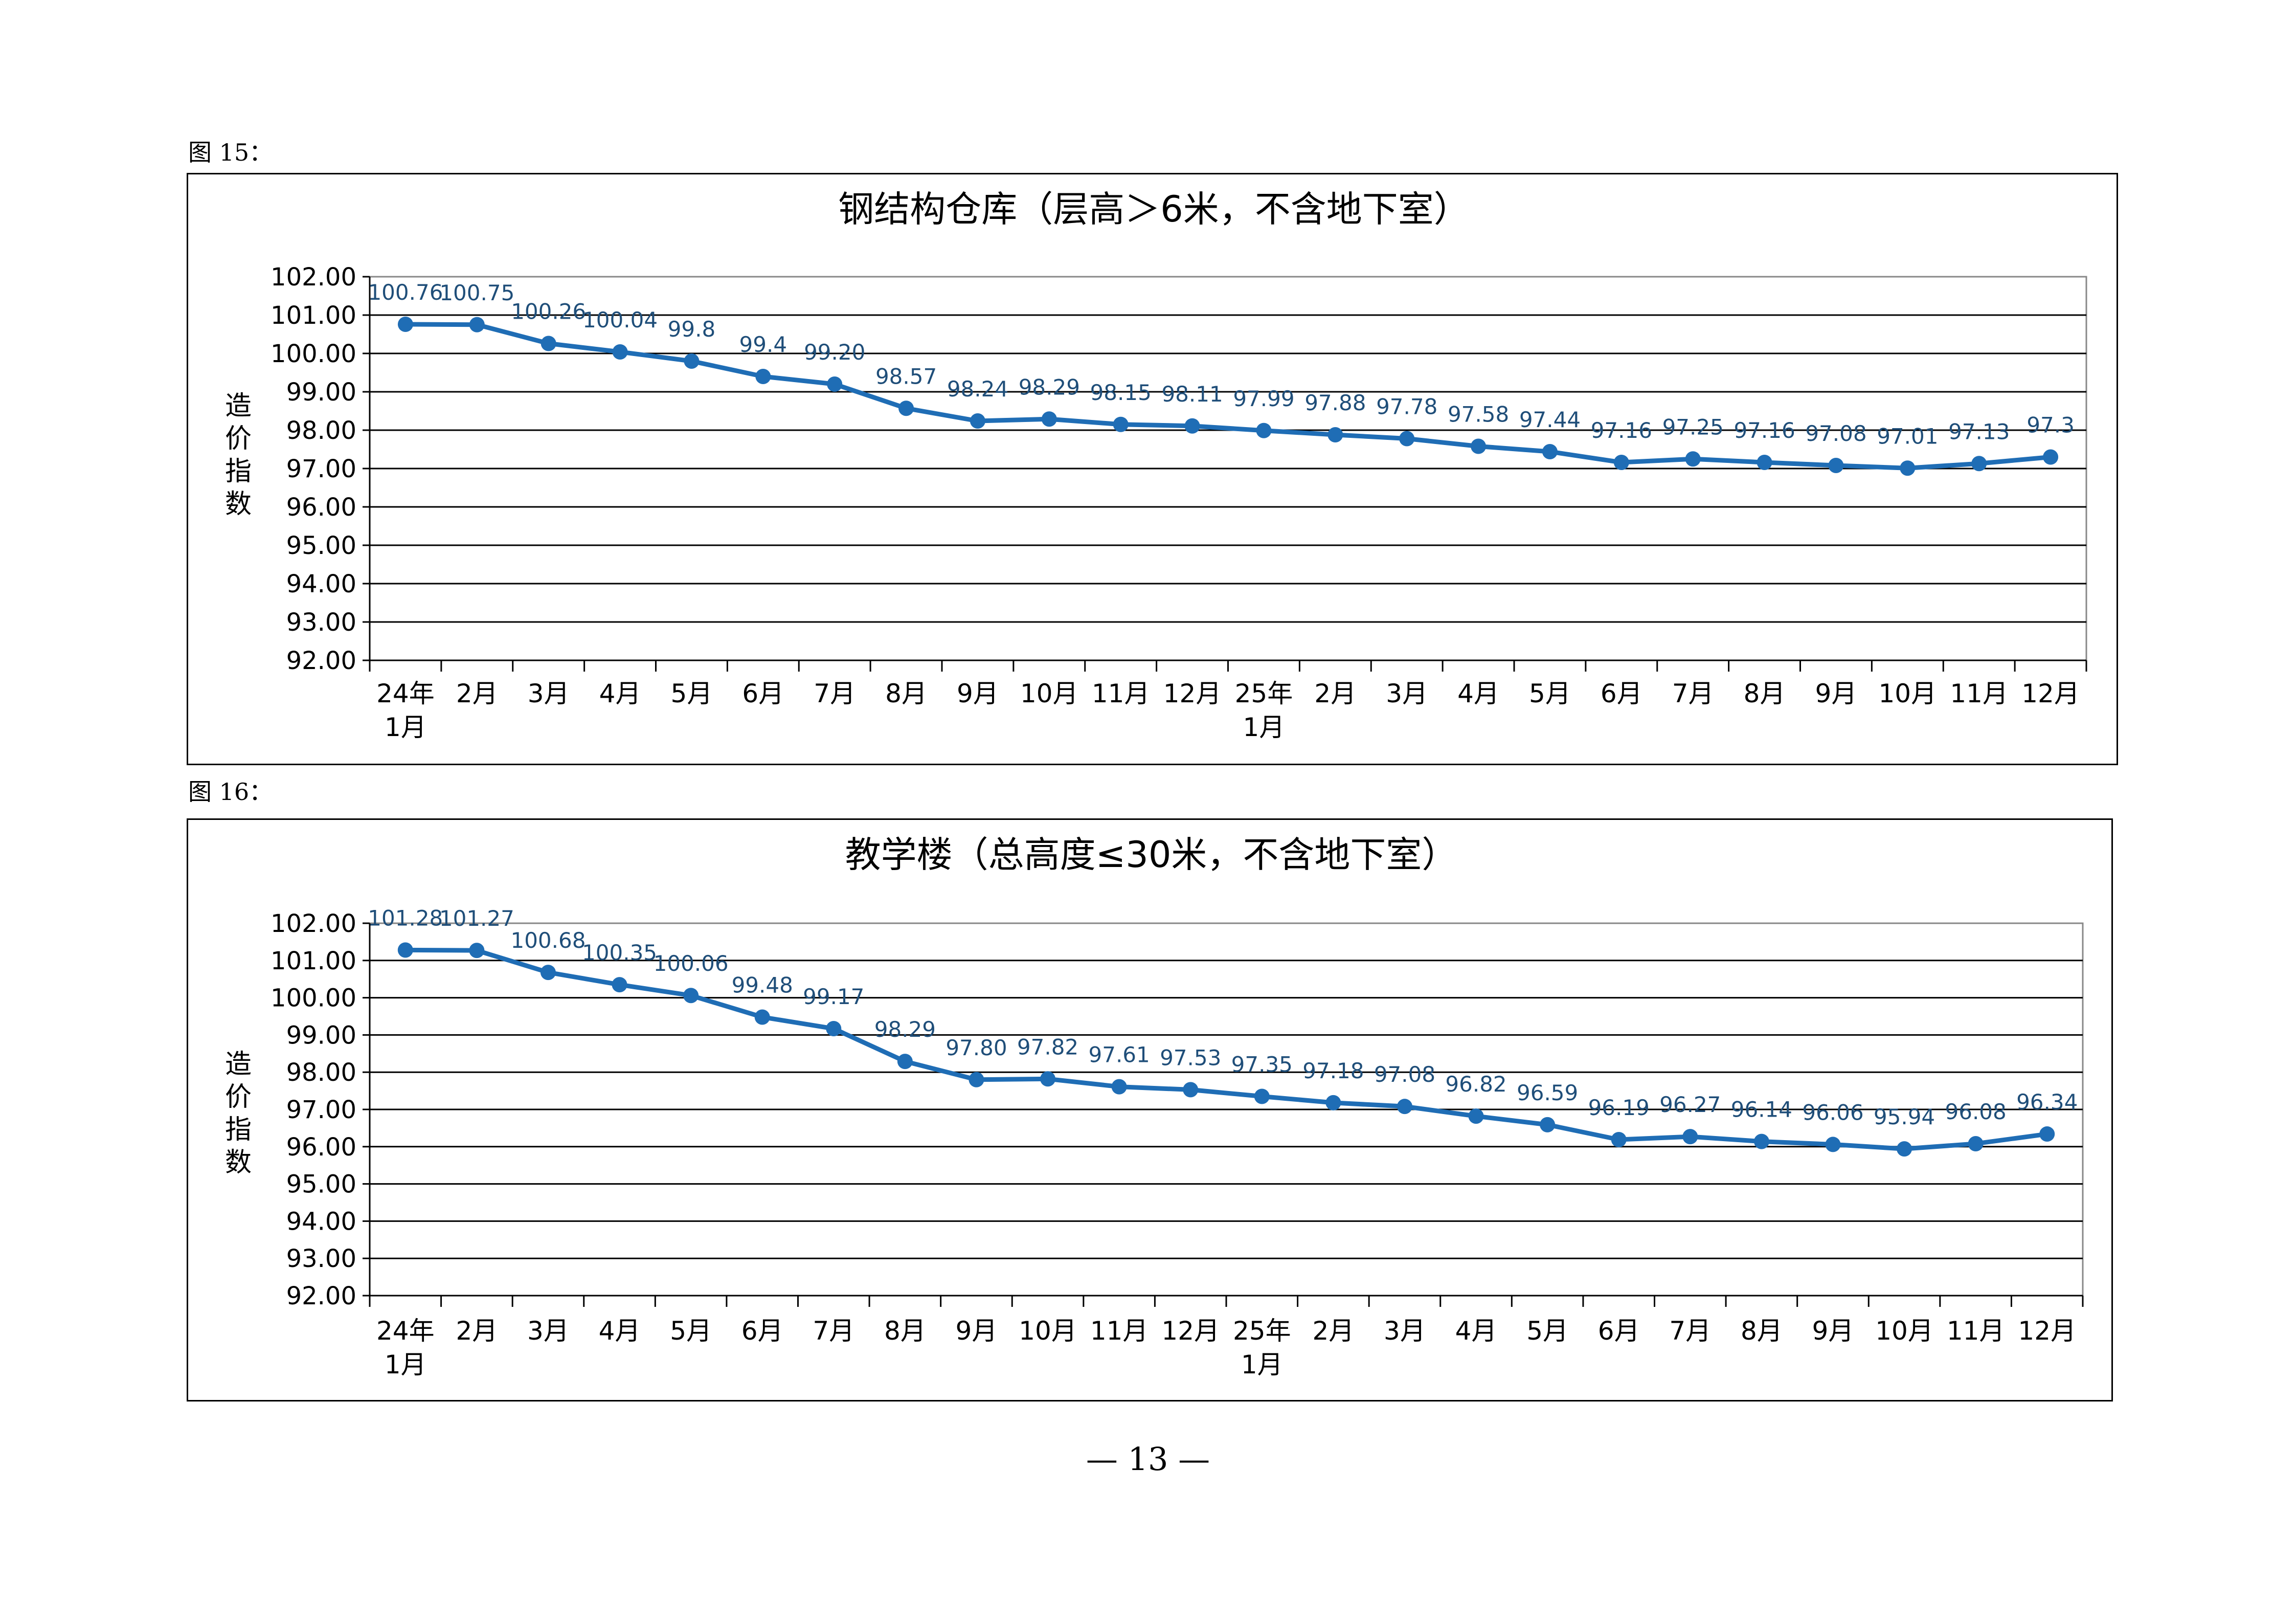 Image resolution: width=2296 pixels, height=1624 pixels. Describe the element at coordinates (406, 292) in the screenshot. I see `data-label: 100.76` at that location.